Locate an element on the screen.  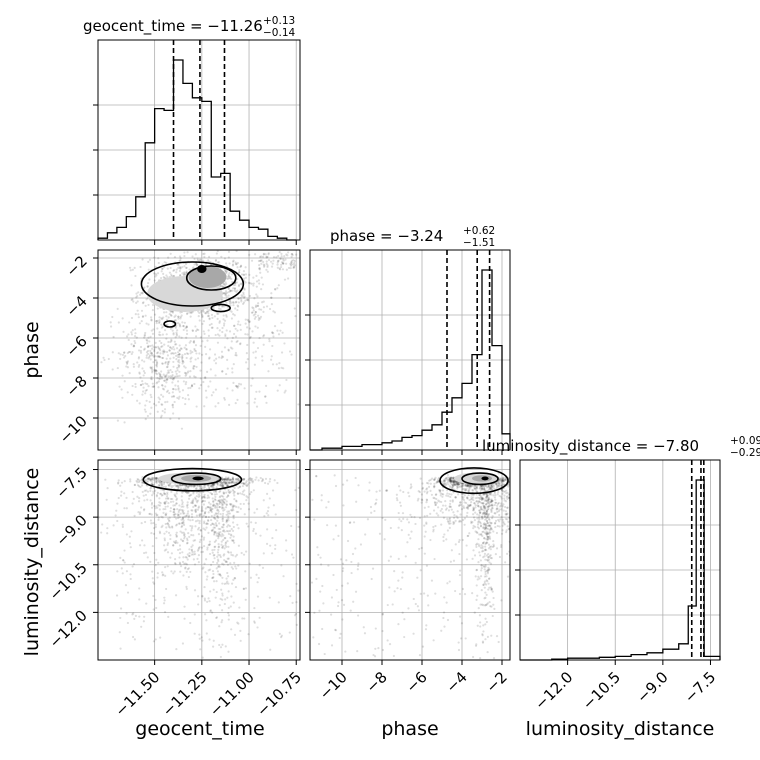
contour-island-small is located at coordinates (170, 324).